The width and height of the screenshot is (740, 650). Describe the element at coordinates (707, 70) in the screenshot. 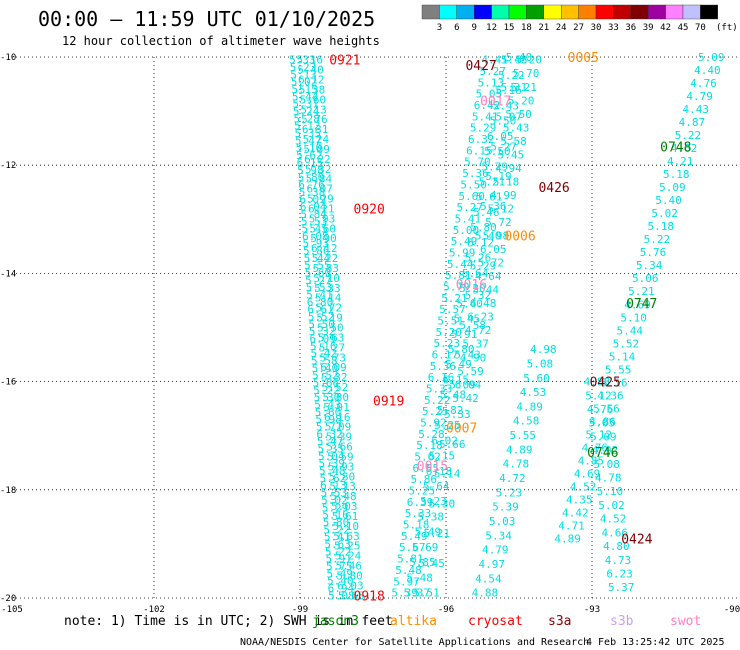

I see `wave-height-value: 4.40` at that location.